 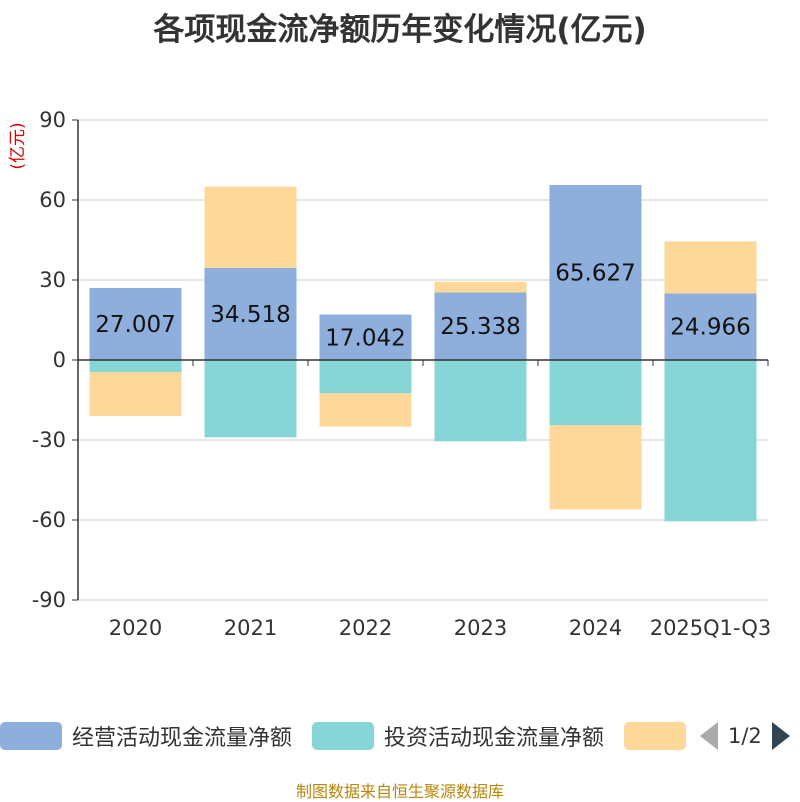 What do you see at coordinates (18, 145) in the screenshot?
I see `y-axis-unit-label: (亿元)` at bounding box center [18, 145].